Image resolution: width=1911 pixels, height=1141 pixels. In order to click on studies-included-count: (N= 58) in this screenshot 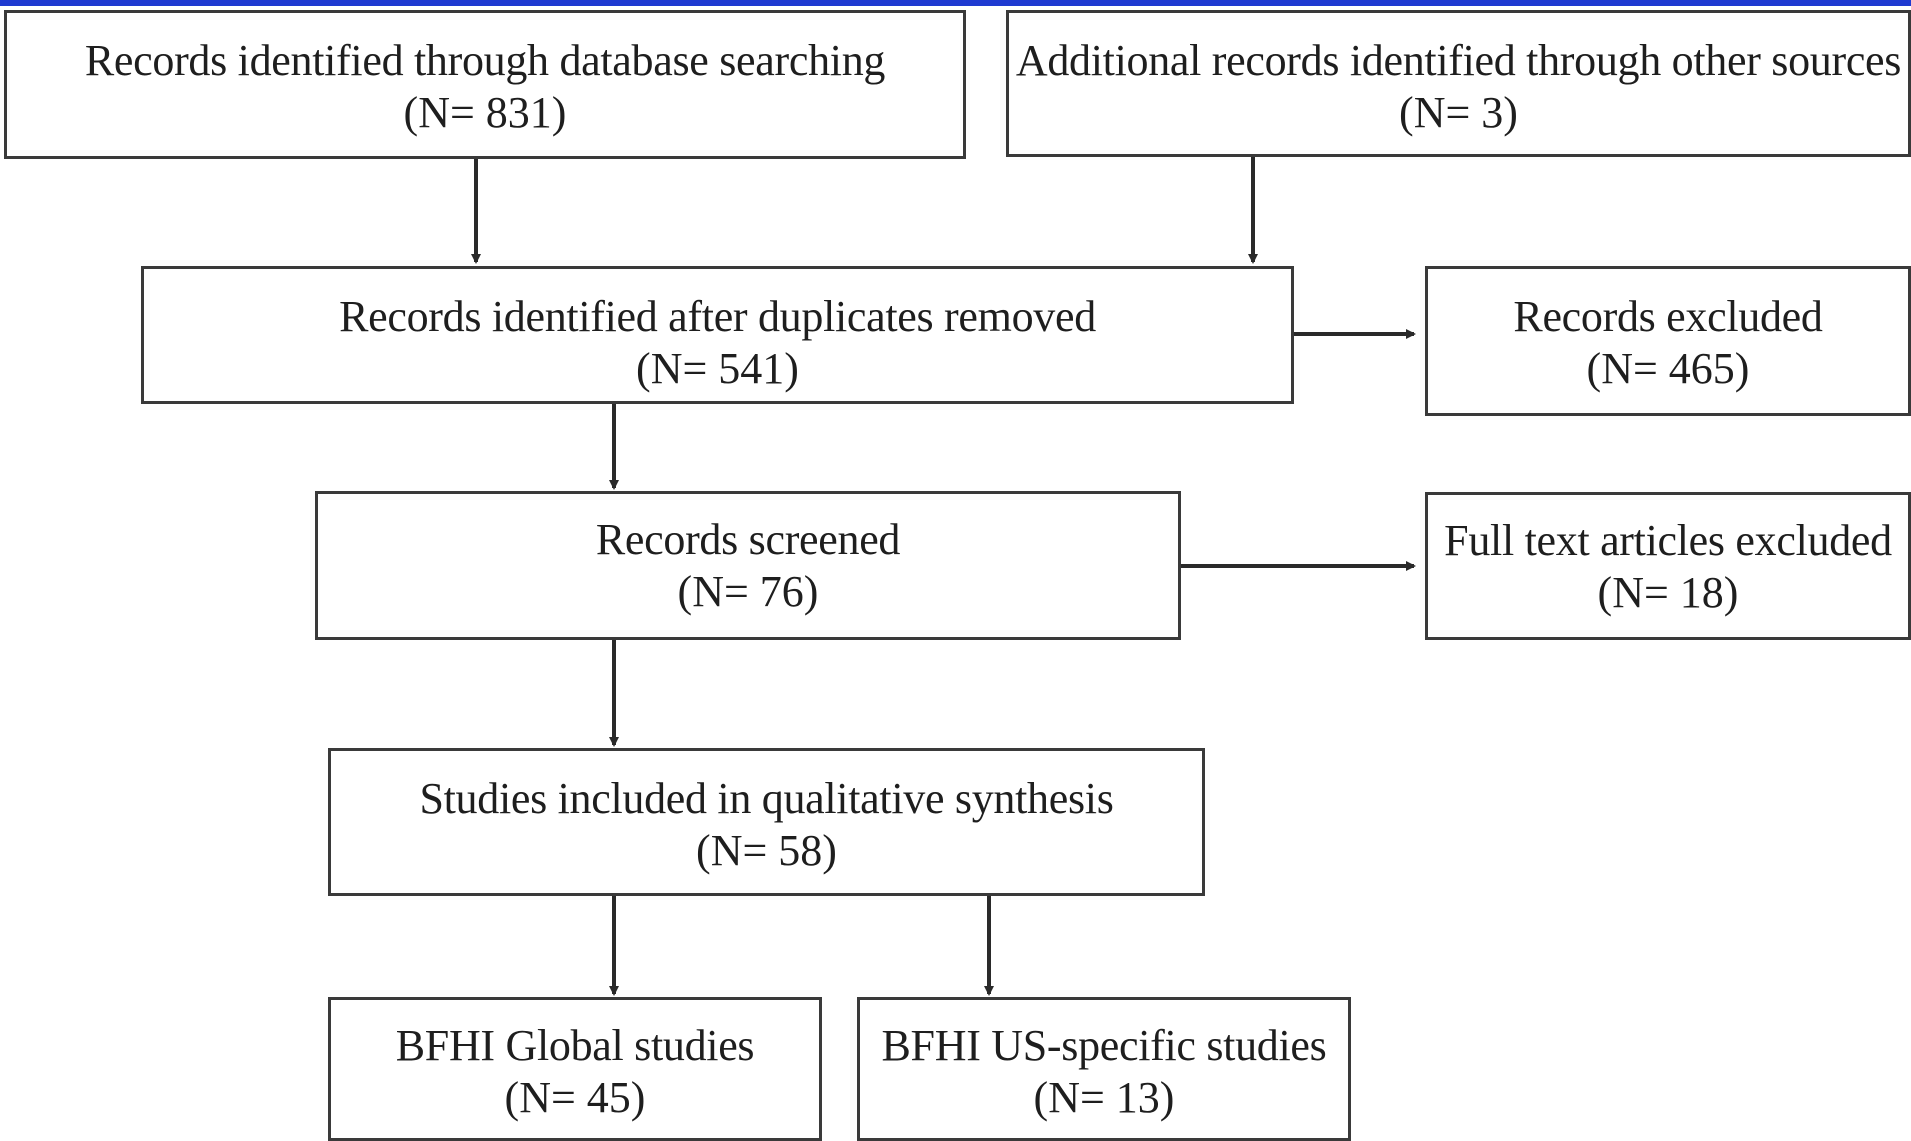, I will do `click(766, 850)`.